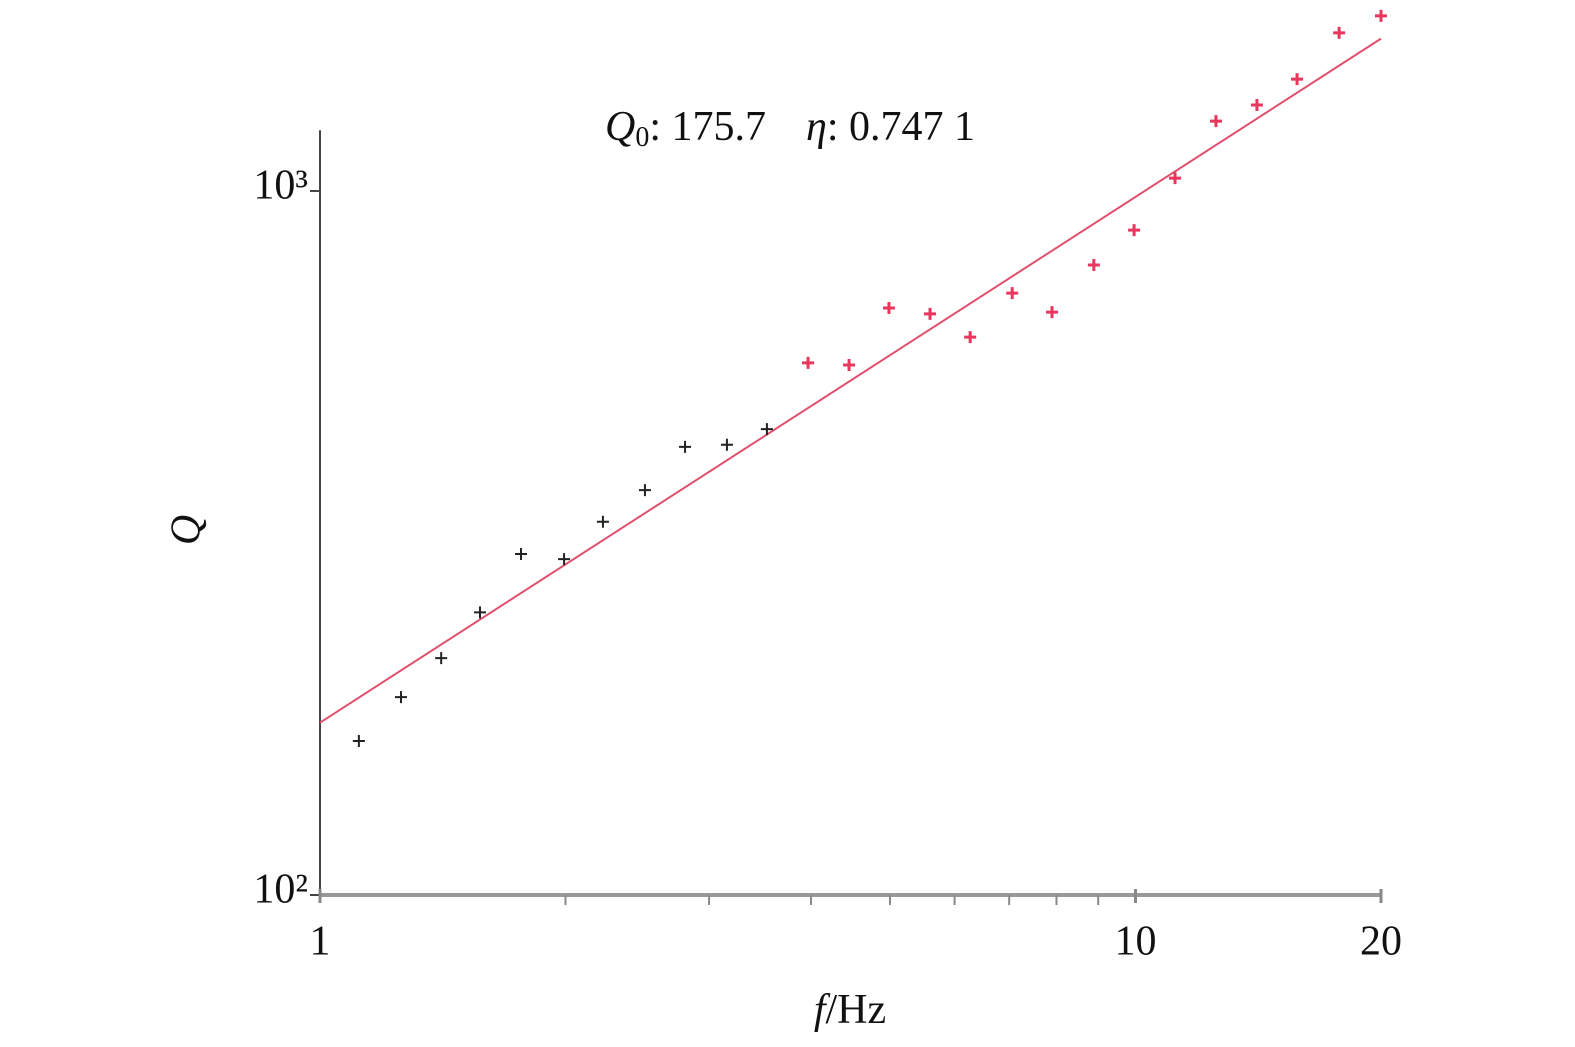  What do you see at coordinates (707, 127) in the screenshot?
I see `annotation-q-value: : 175.7` at bounding box center [707, 127].